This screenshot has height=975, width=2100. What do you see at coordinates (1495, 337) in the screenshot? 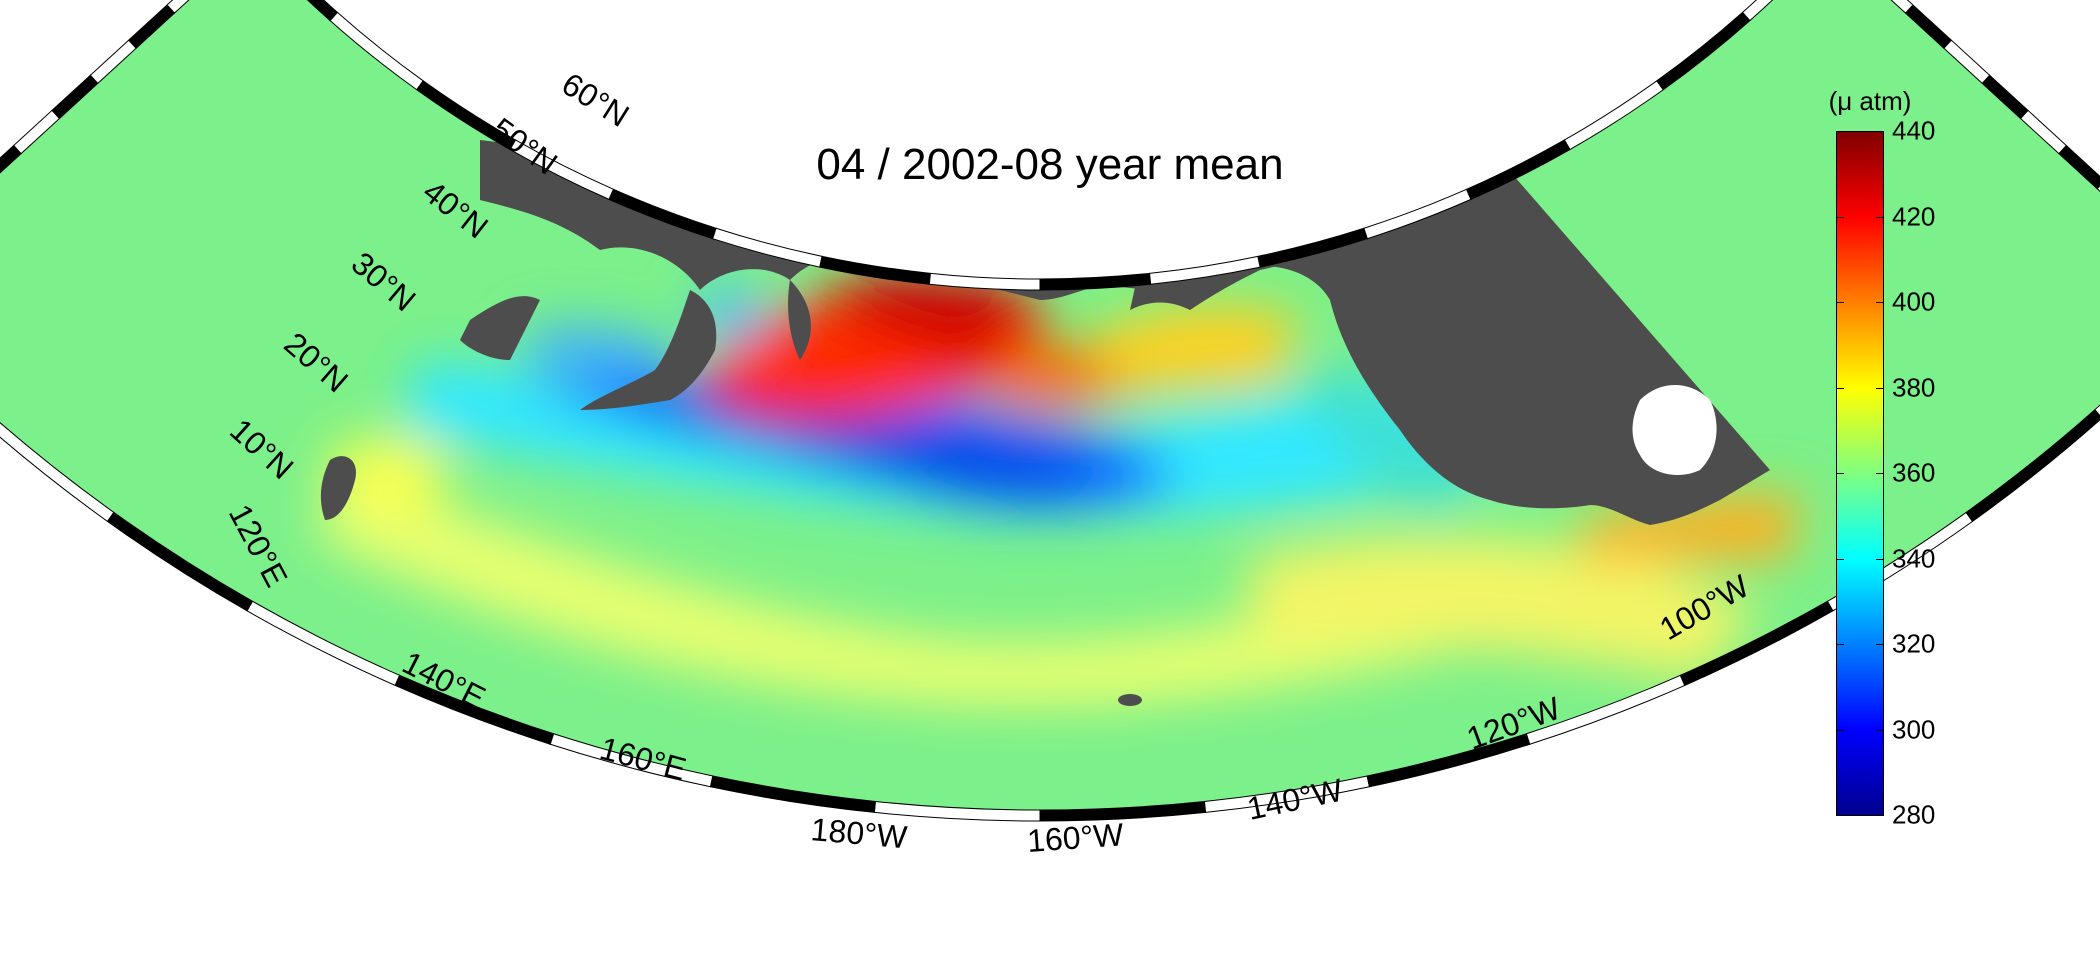
I see `land-north-america` at bounding box center [1495, 337].